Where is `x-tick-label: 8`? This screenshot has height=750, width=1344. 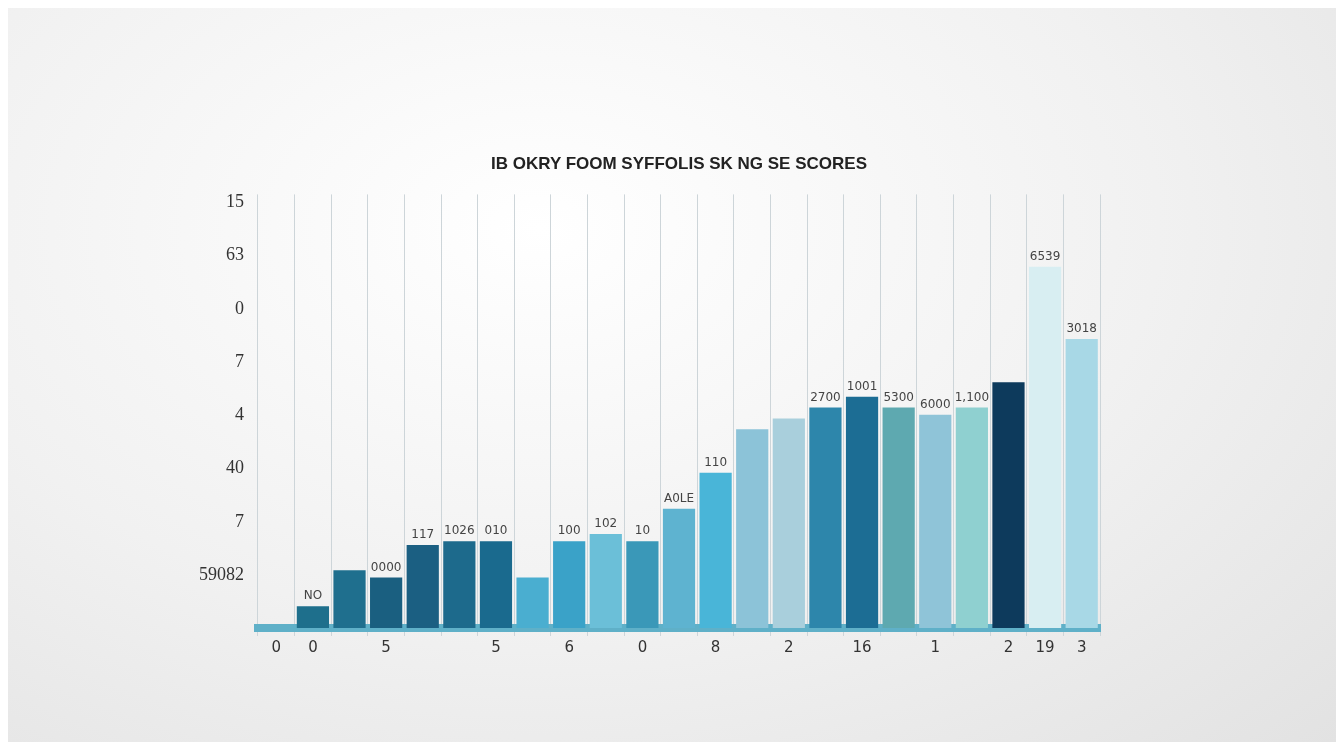 x-tick-label: 8 is located at coordinates (715, 646).